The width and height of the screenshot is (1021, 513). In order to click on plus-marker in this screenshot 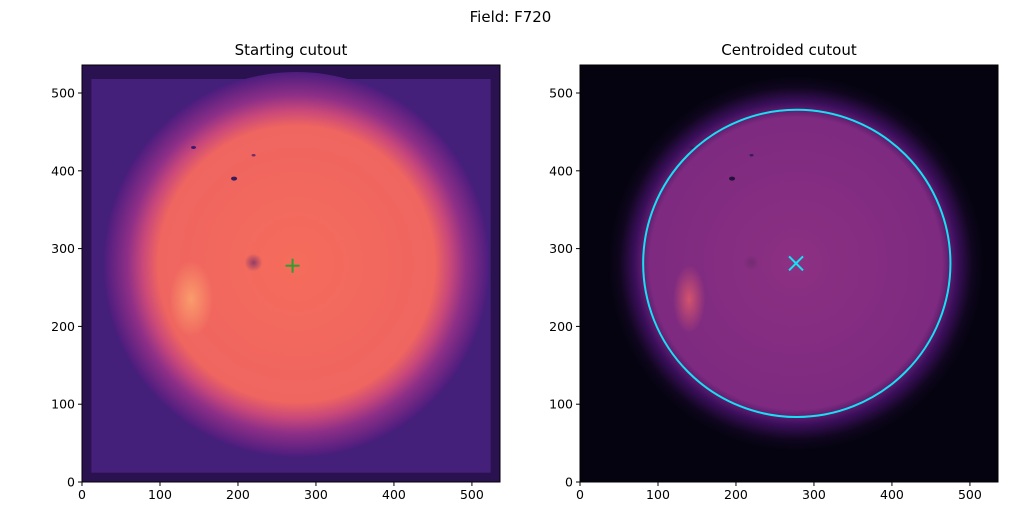, I will do `click(292, 265)`.